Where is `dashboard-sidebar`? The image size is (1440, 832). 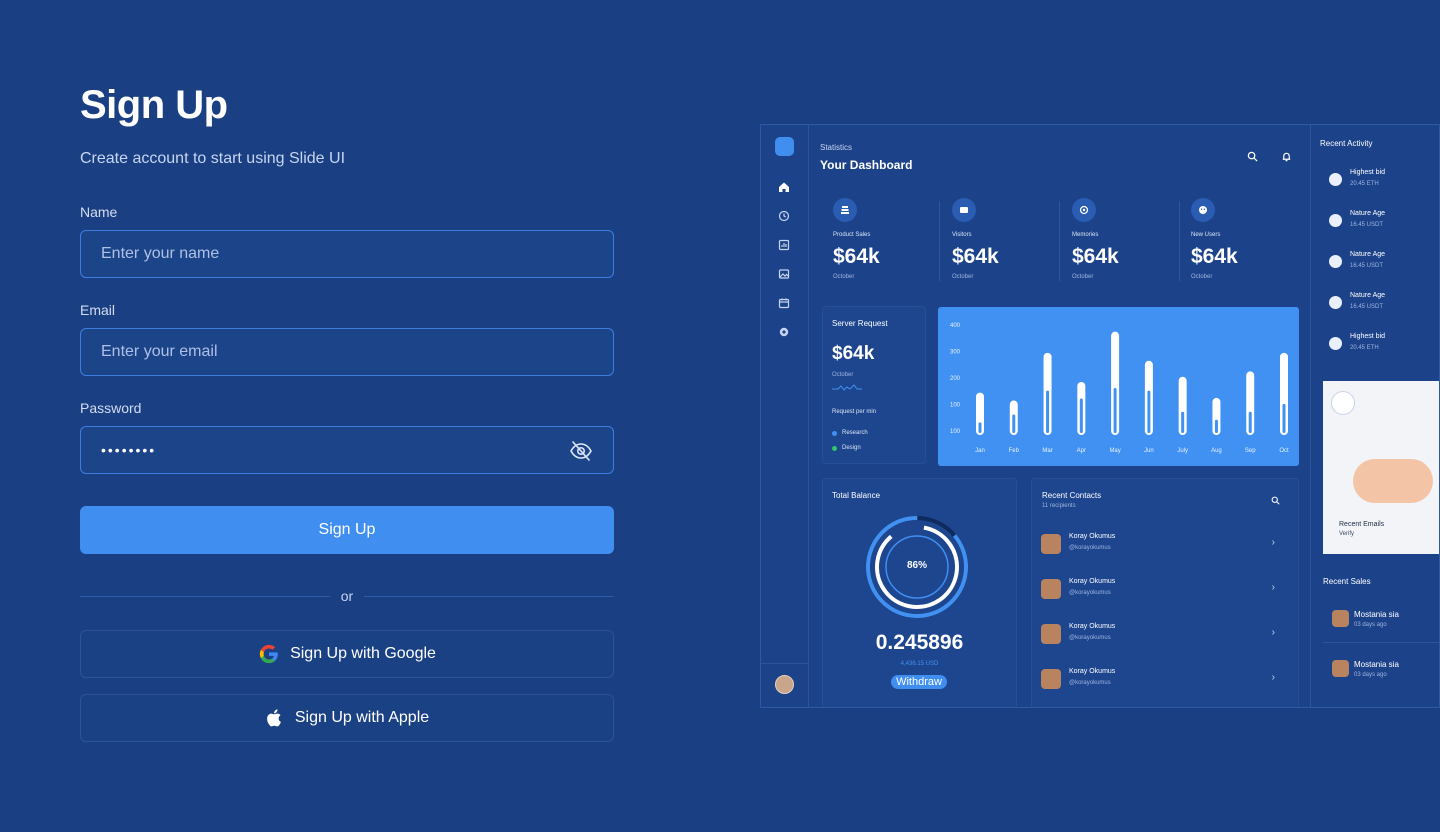 dashboard-sidebar is located at coordinates (785, 416).